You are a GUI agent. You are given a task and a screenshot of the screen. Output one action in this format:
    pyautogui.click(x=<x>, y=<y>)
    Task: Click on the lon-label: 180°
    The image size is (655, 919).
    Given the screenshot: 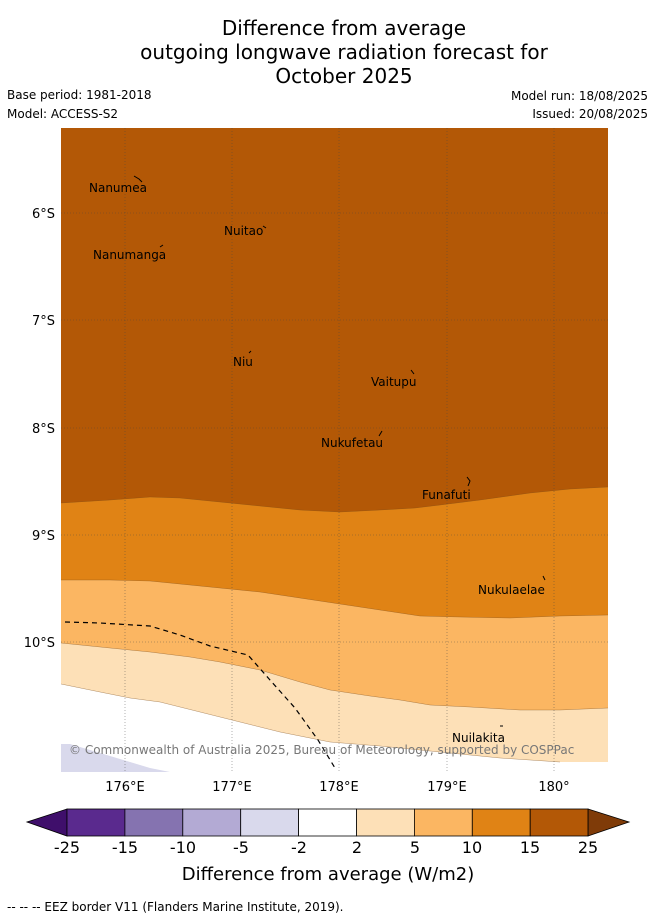 What is the action you would take?
    pyautogui.click(x=553, y=787)
    